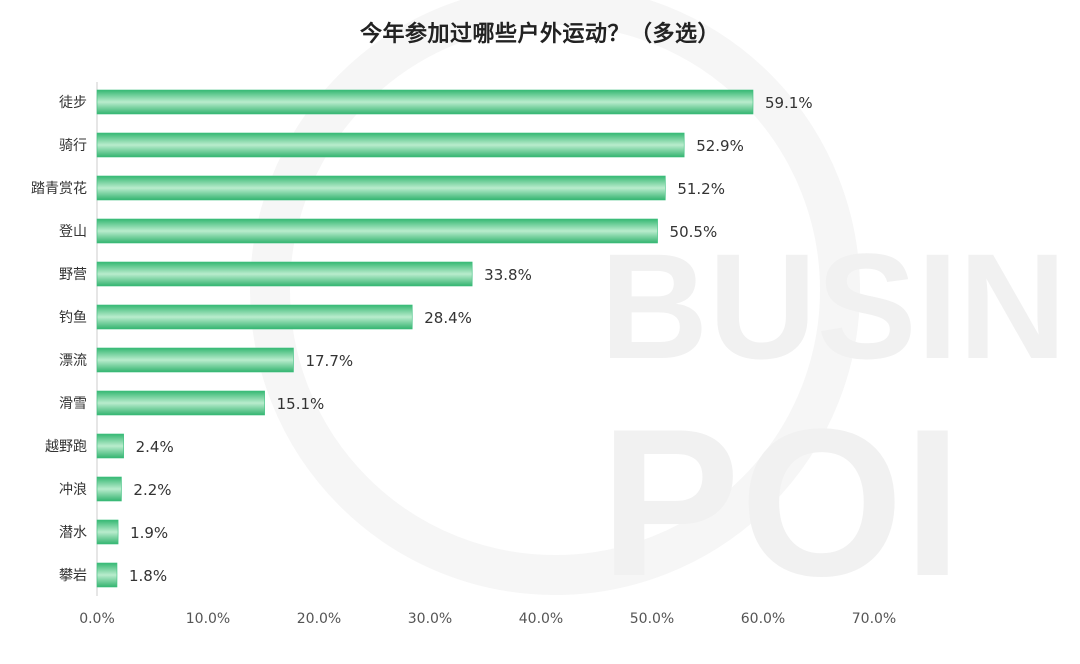 This screenshot has height=664, width=1080. I want to click on category-label: 滑雪, so click(73, 403).